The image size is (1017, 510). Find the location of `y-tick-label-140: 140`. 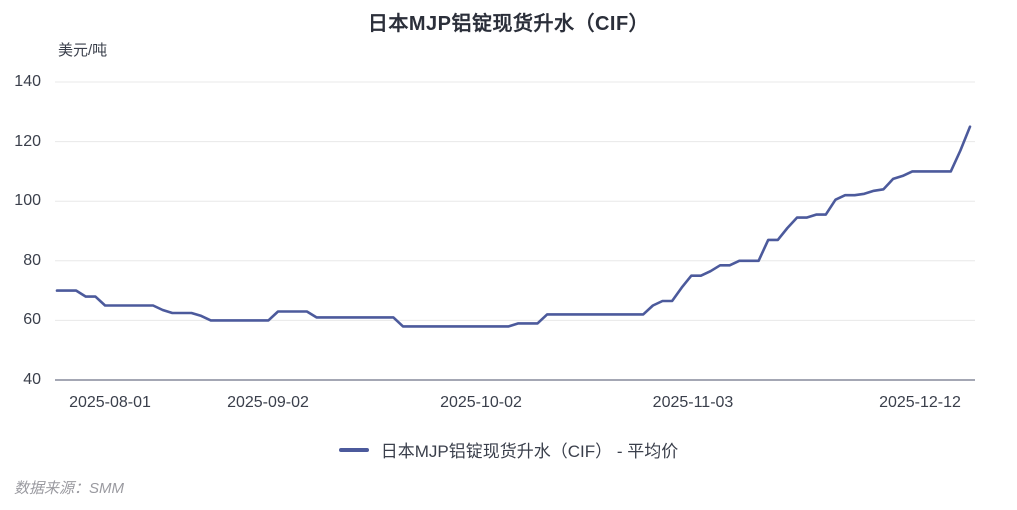

y-tick-label-140: 140 is located at coordinates (27, 81).